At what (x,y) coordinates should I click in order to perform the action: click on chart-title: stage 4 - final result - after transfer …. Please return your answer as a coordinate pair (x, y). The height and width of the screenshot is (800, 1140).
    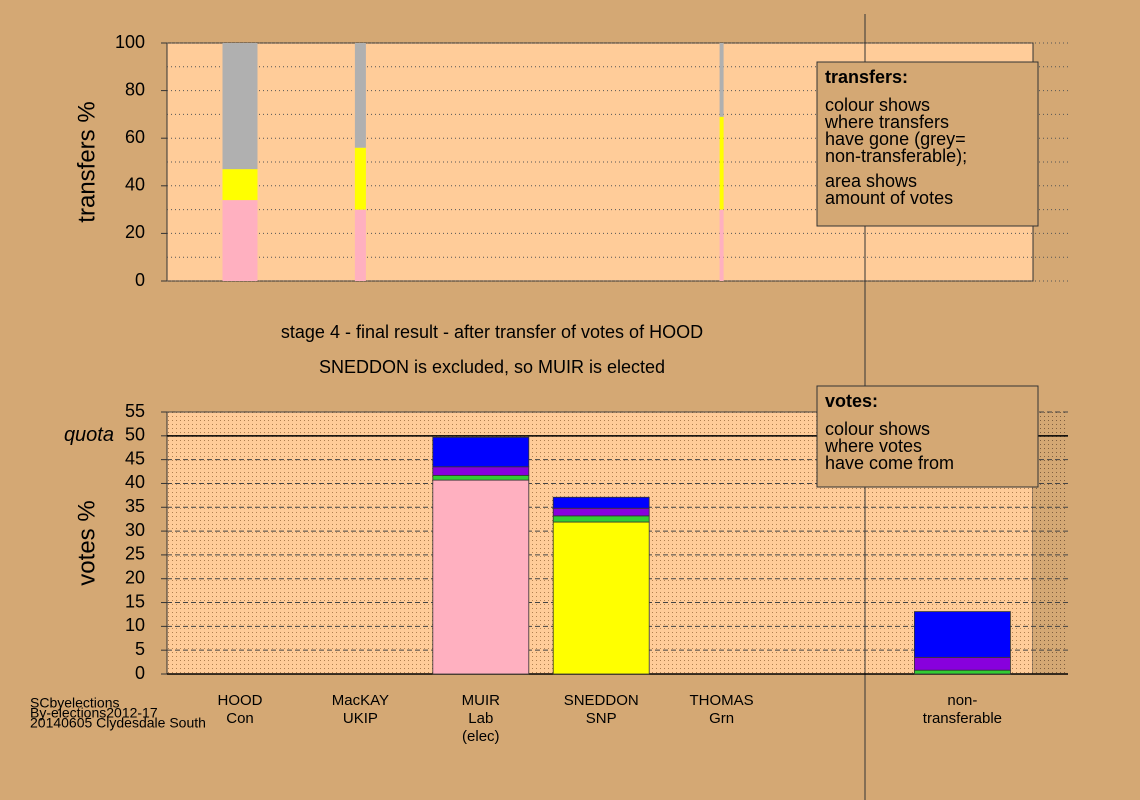
    Looking at the image, I should click on (492, 332).